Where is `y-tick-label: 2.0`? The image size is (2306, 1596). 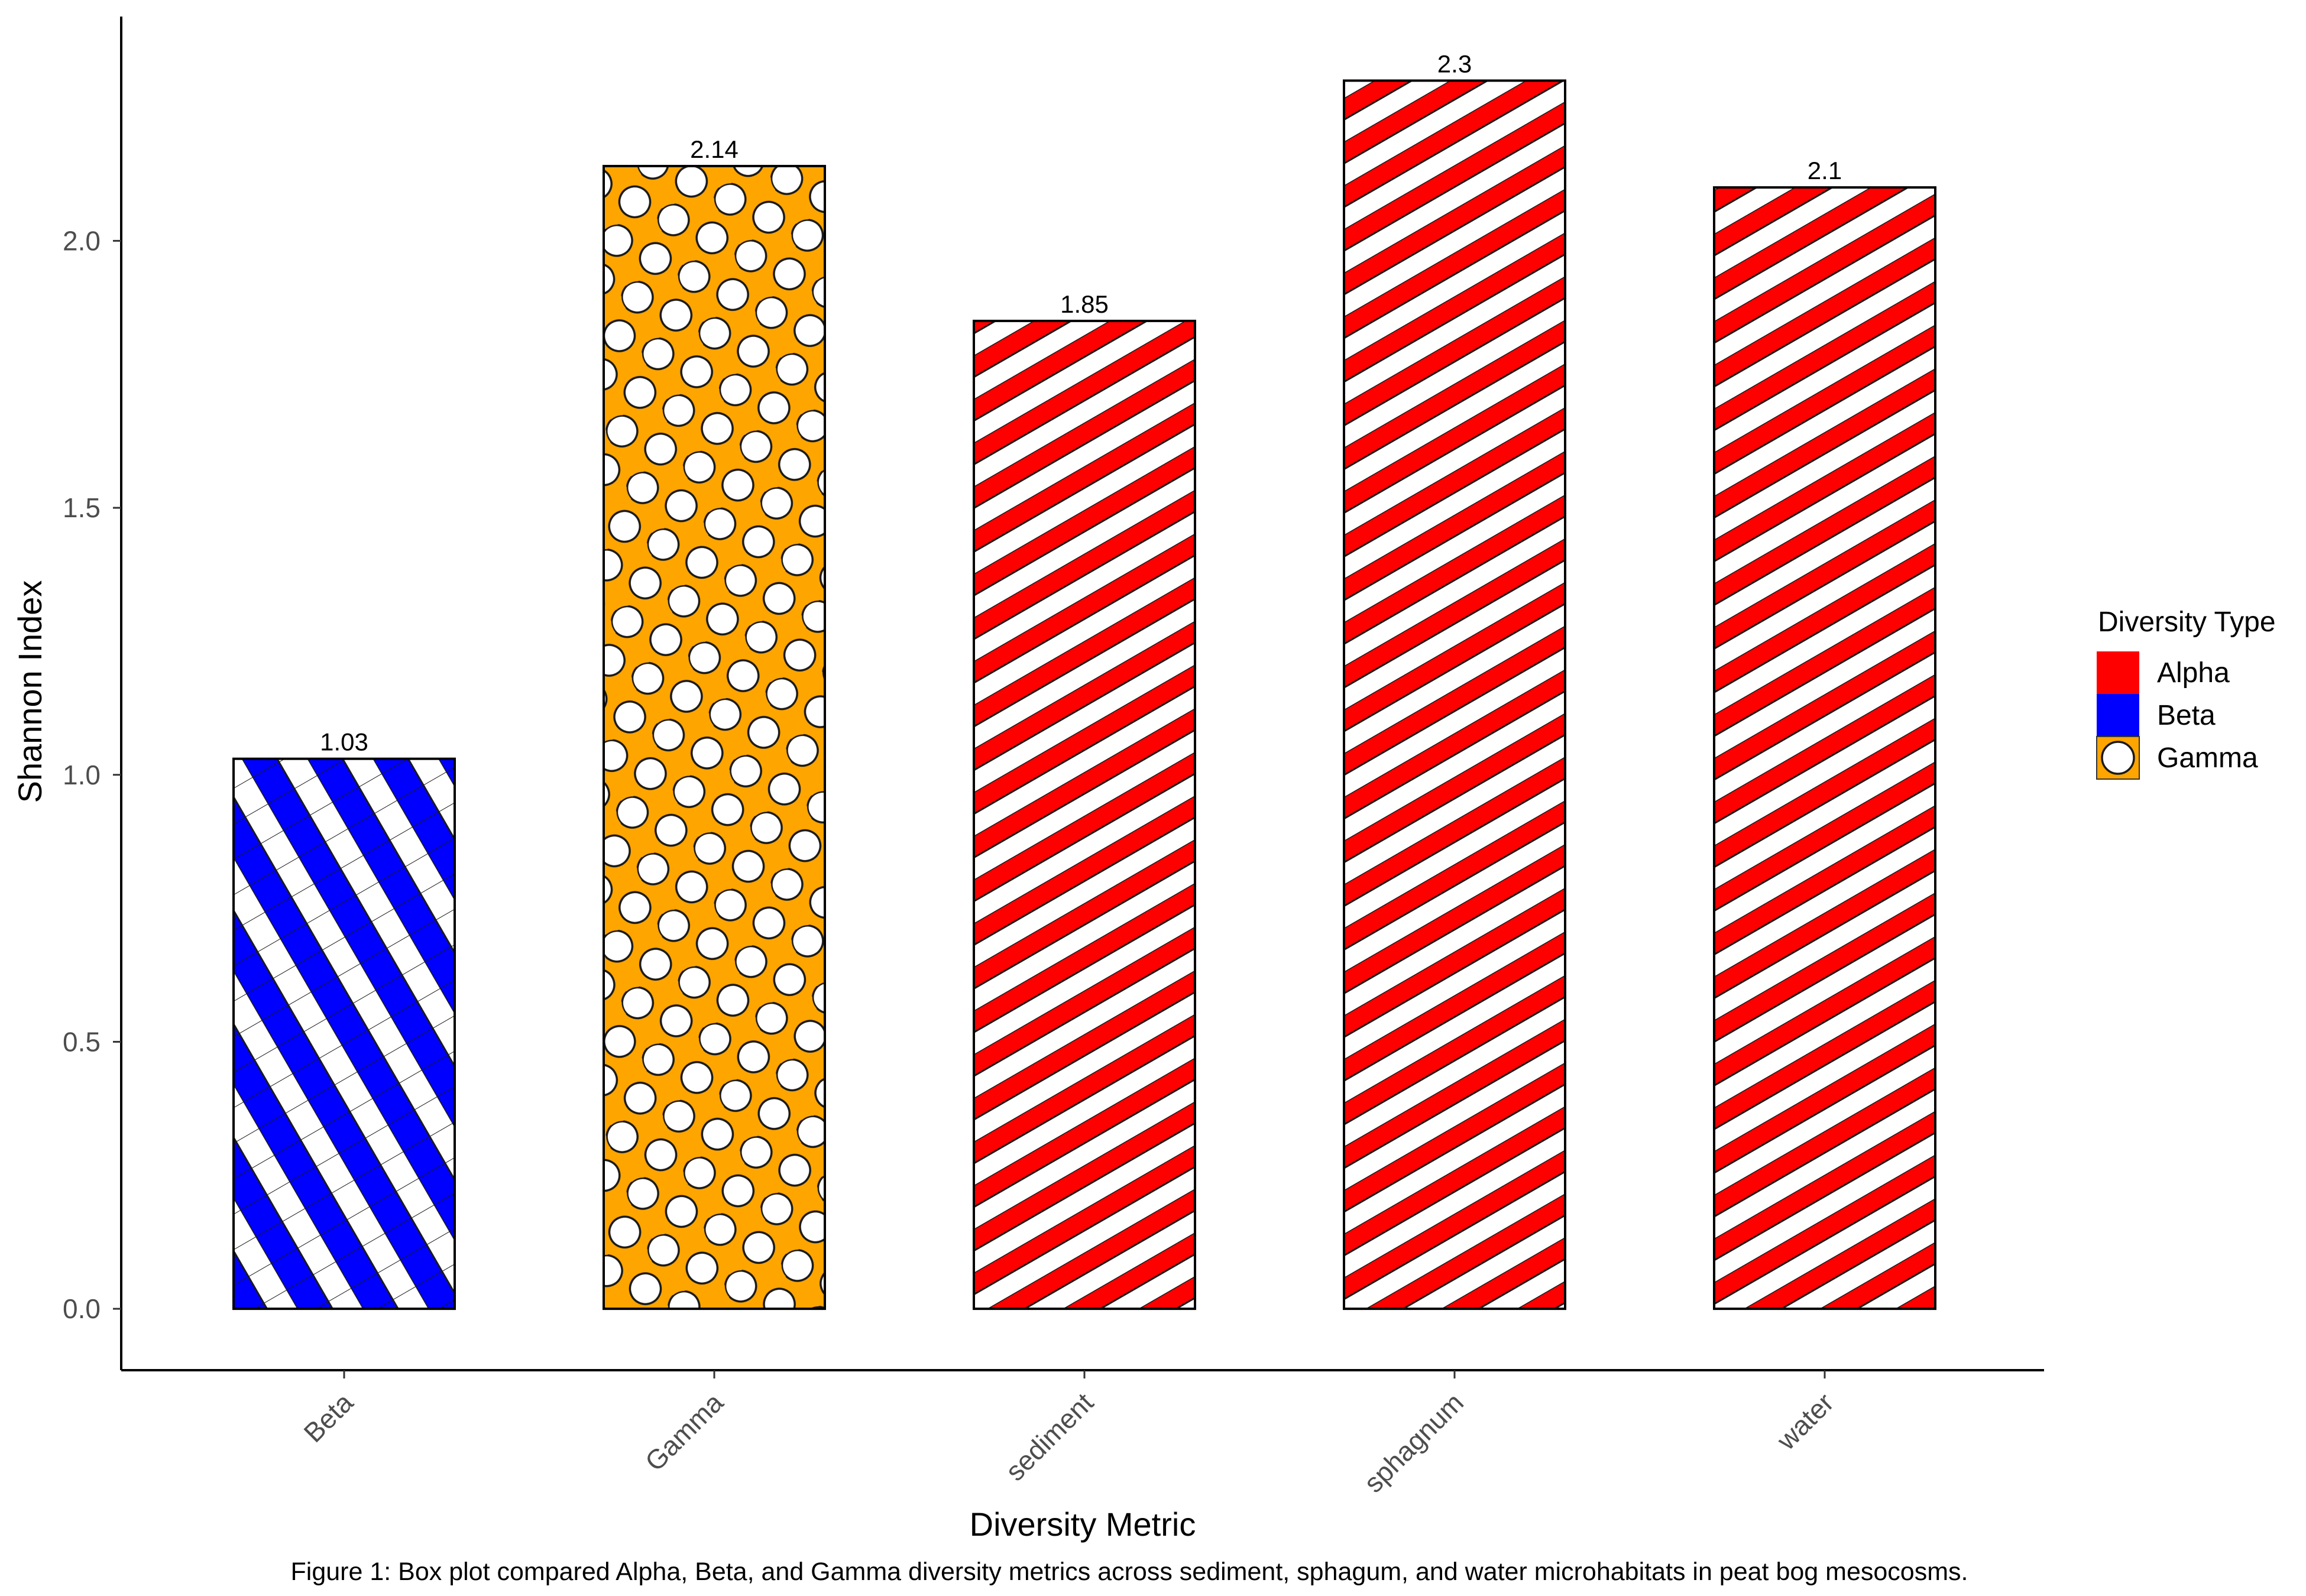 y-tick-label: 2.0 is located at coordinates (82, 240).